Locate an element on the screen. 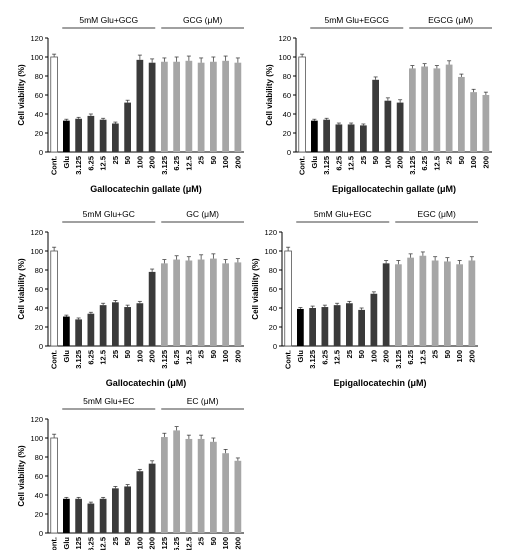 This screenshot has width=510, height=550. group-label-glu: 5mM Glu+GC is located at coordinates (109, 214).